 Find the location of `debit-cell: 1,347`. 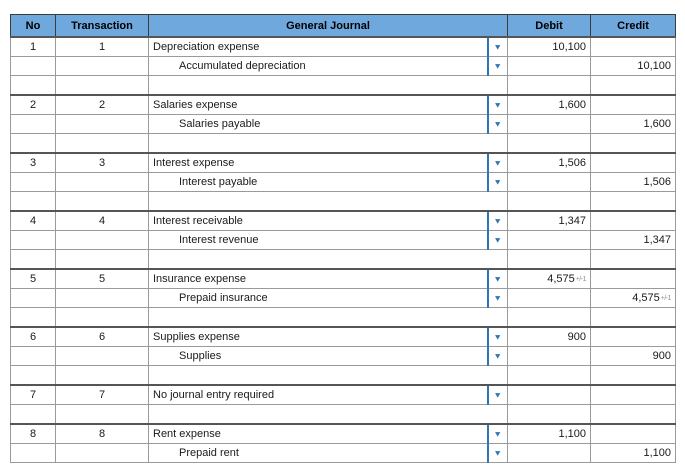

debit-cell: 1,347 is located at coordinates (549, 220).